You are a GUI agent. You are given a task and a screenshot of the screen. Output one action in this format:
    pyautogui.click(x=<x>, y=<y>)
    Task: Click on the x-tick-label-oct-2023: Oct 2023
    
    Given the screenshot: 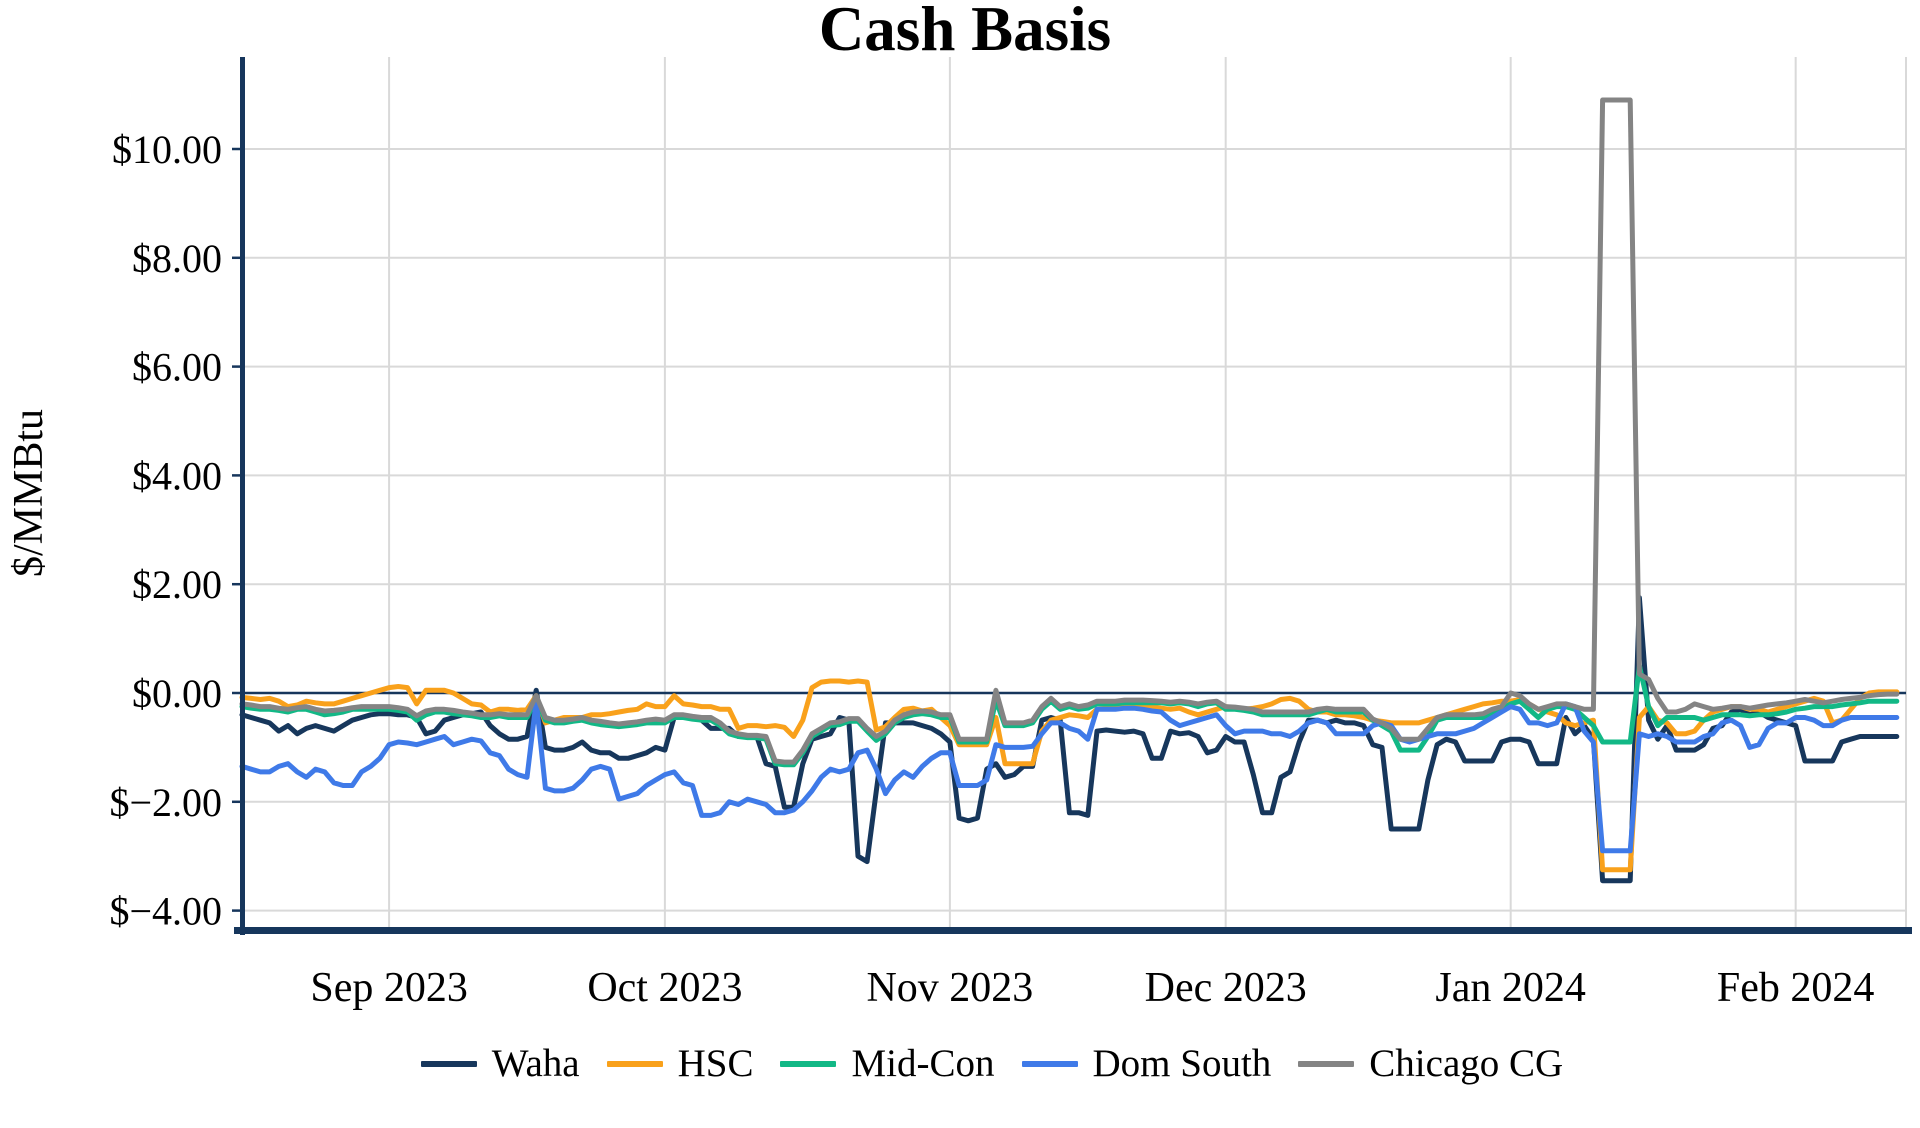 What is the action you would take?
    pyautogui.click(x=664, y=988)
    